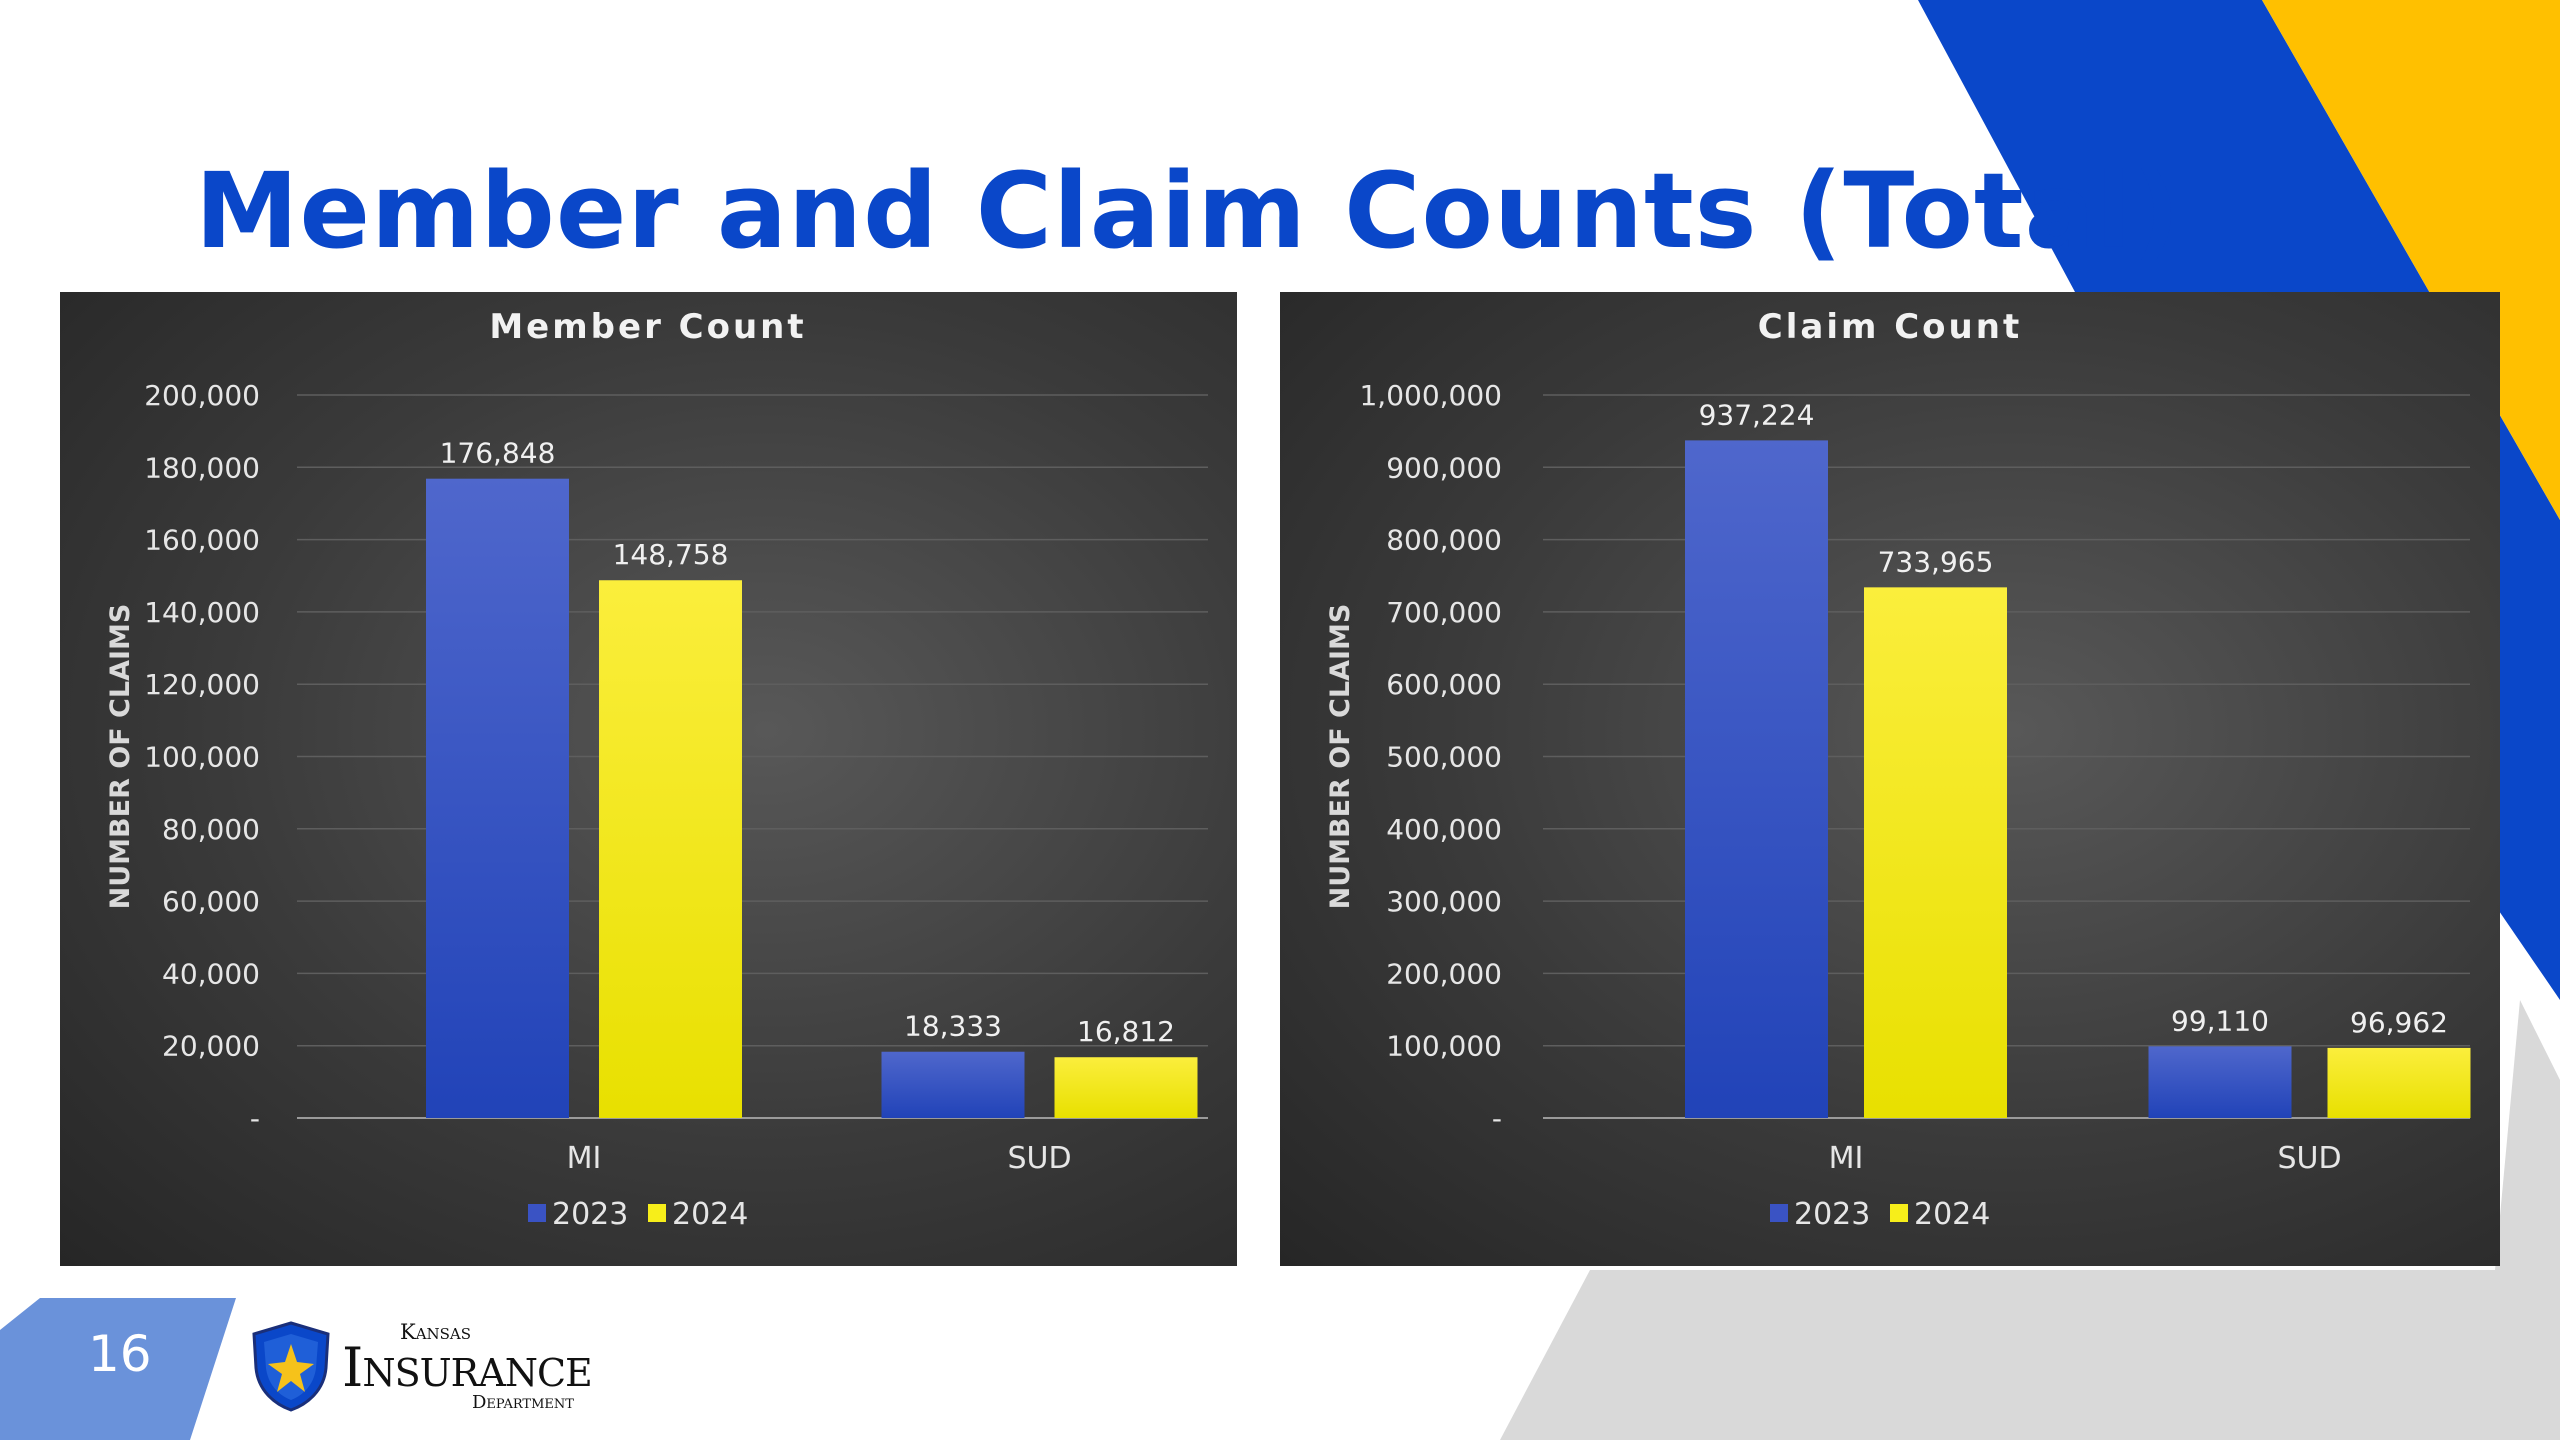 Image resolution: width=2560 pixels, height=1440 pixels. I want to click on data-label: 99,110, so click(2220, 1020).